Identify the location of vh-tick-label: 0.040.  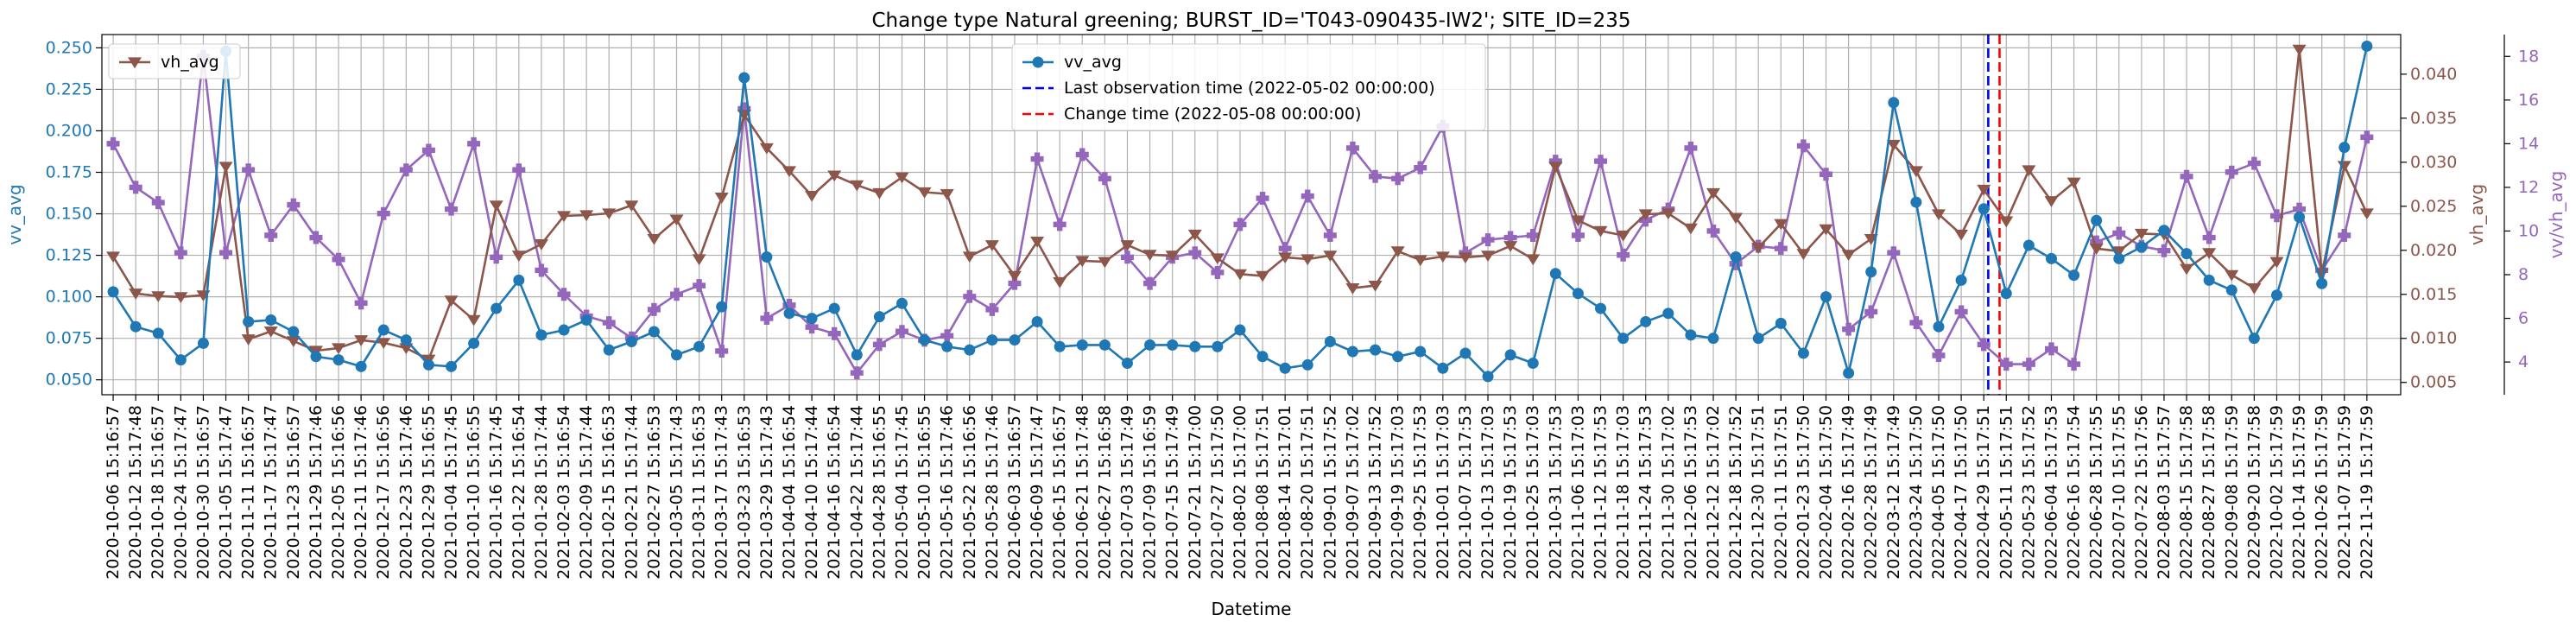
(2433, 74).